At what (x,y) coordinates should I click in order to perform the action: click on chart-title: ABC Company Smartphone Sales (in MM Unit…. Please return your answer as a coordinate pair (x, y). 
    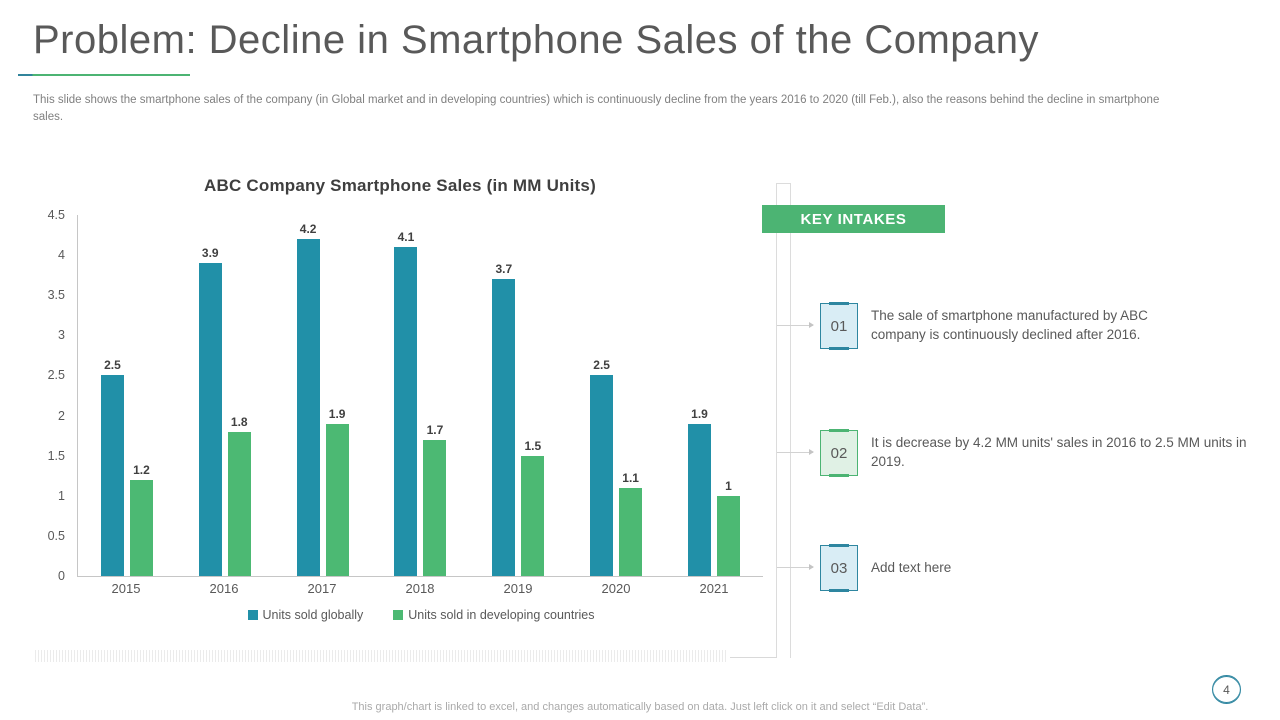
    Looking at the image, I should click on (400, 185).